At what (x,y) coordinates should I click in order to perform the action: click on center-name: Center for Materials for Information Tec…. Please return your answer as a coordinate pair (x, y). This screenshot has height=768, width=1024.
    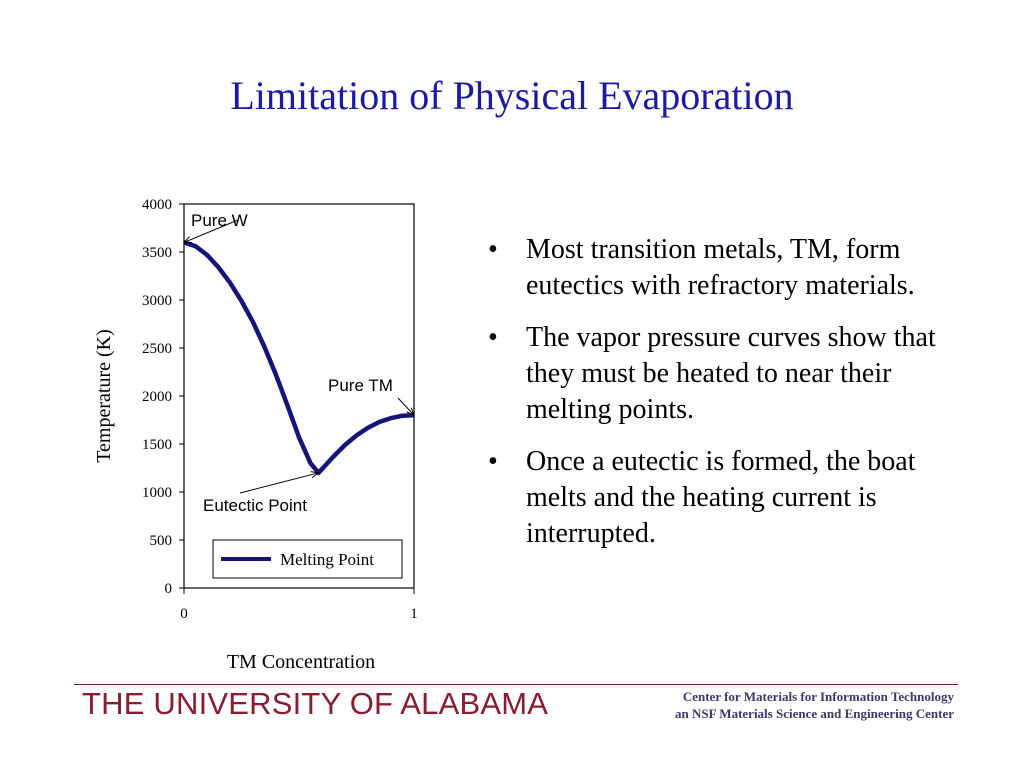
    Looking at the image, I should click on (818, 696).